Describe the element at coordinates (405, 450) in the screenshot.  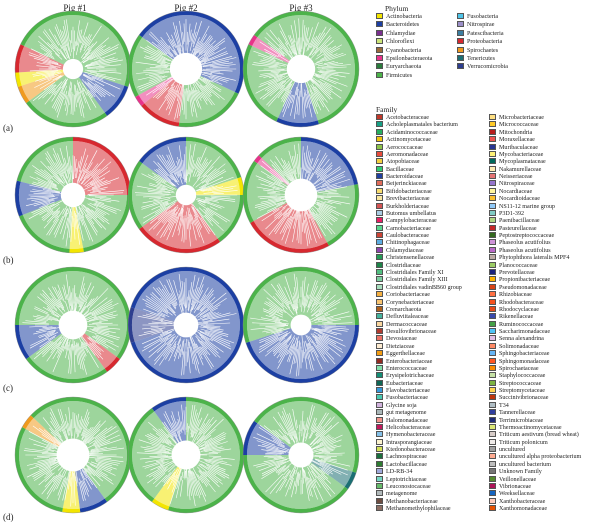
I see `family-legend-item: Ktedonobacteraceae` at that location.